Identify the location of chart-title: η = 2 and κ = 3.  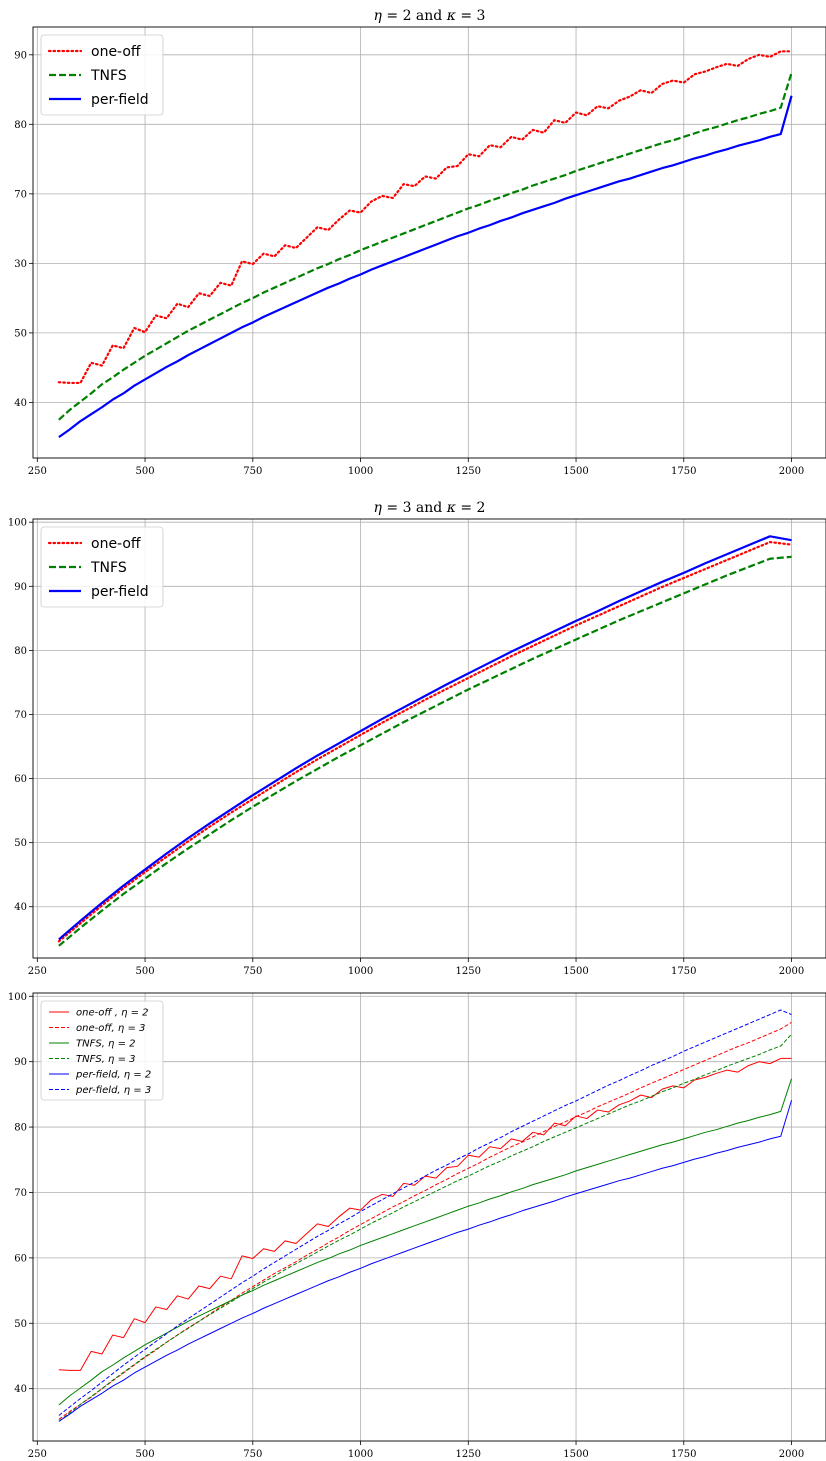
(430, 16).